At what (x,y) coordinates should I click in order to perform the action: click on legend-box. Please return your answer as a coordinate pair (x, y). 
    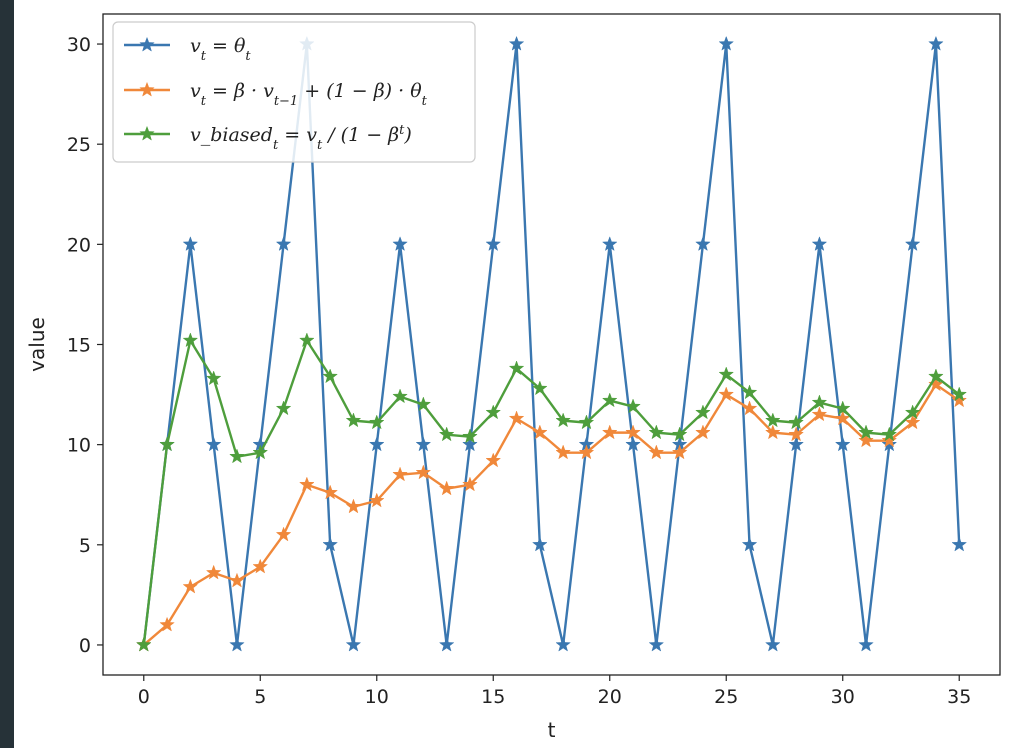
    Looking at the image, I should click on (294, 92).